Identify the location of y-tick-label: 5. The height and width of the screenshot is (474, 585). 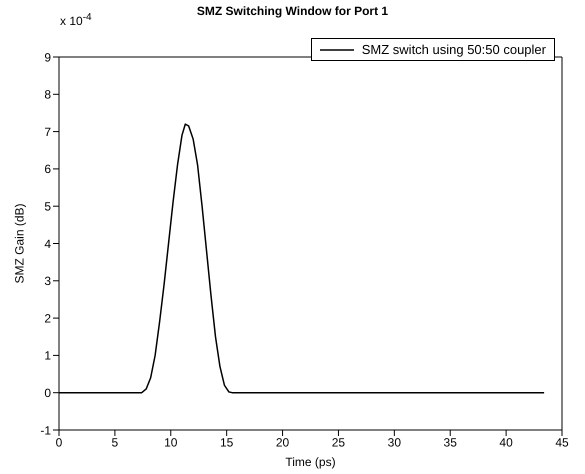
(48, 206).